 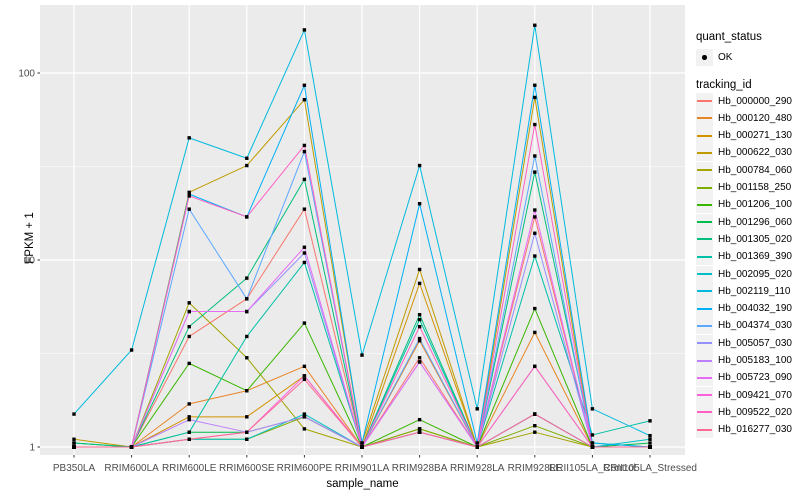 I want to click on x-tick-label: RRIM928LE, so click(x=535, y=468).